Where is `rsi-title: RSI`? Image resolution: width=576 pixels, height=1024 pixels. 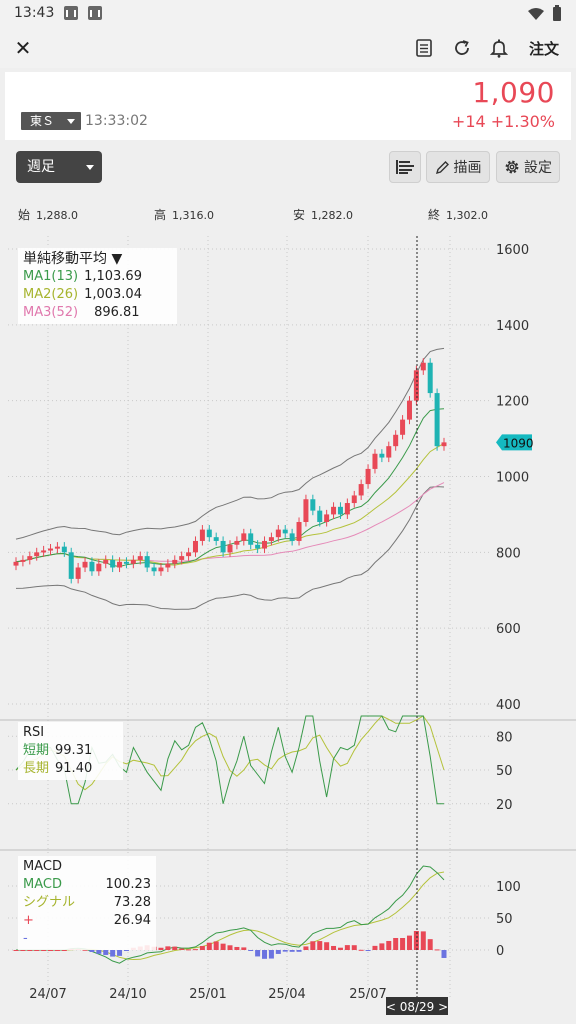 rsi-title: RSI is located at coordinates (34, 732).